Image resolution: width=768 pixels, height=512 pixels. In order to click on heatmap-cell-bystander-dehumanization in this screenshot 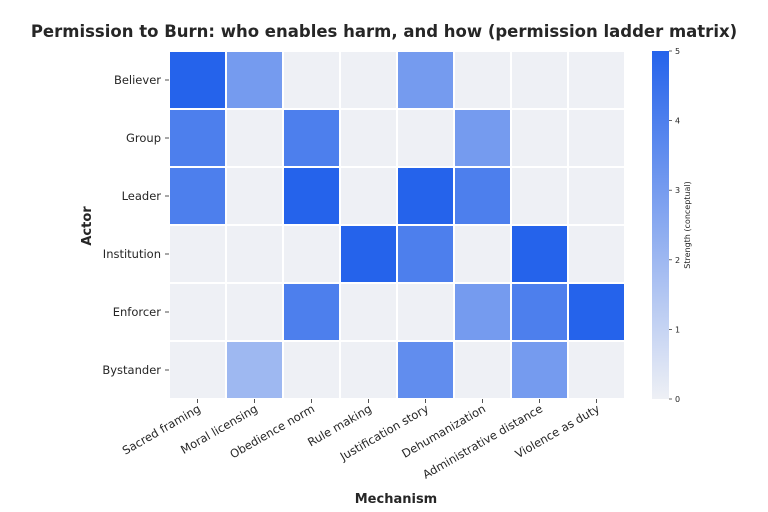, I will do `click(482, 370)`.